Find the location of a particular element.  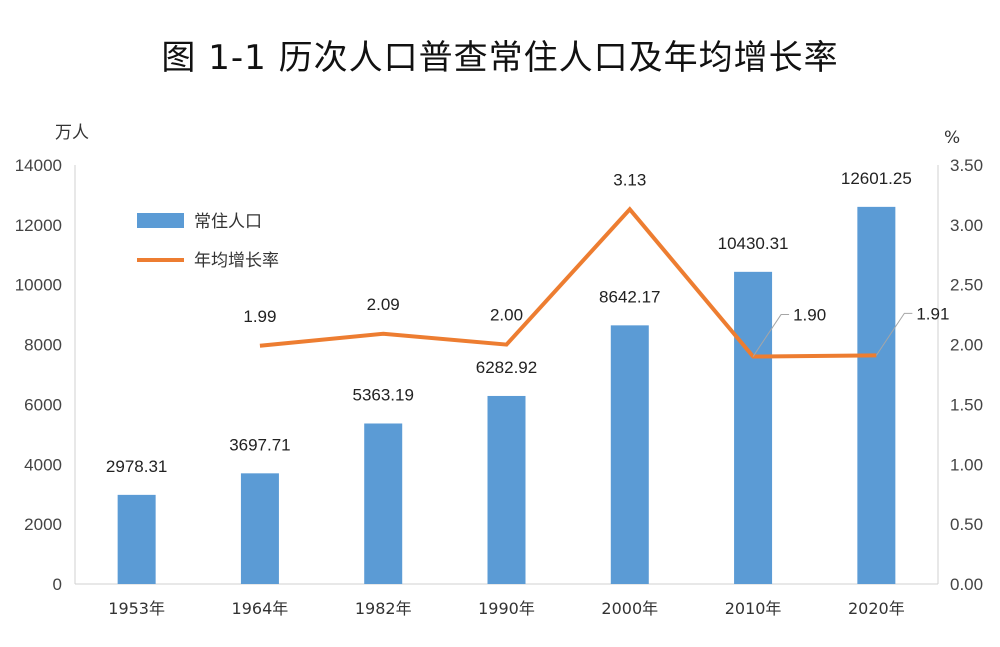

bar-value-label: 10430.31 is located at coordinates (753, 243).